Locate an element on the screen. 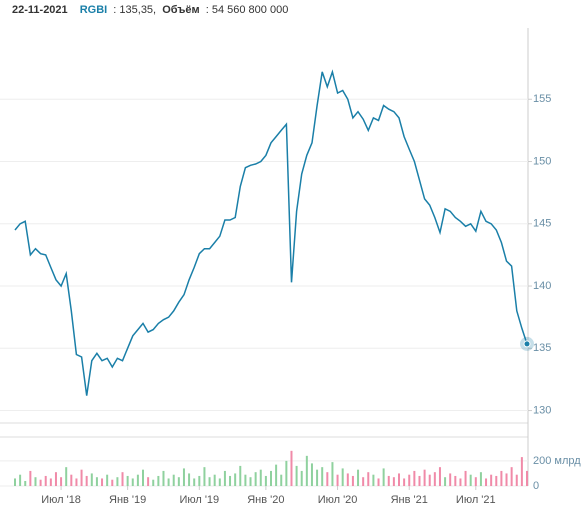 This screenshot has height=511, width=585. x-tick-label: Июл '21 is located at coordinates (476, 500).